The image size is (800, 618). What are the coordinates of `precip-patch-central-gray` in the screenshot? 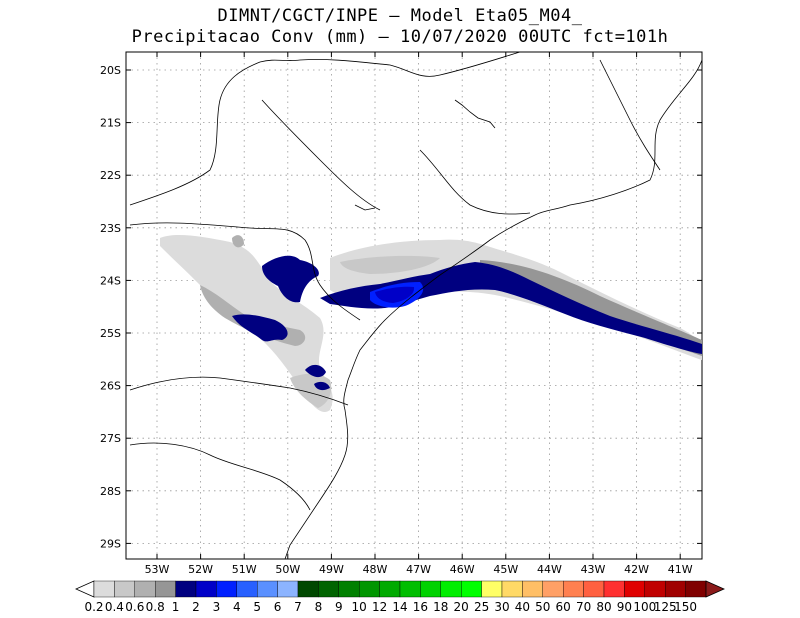 It's located at (516, 299).